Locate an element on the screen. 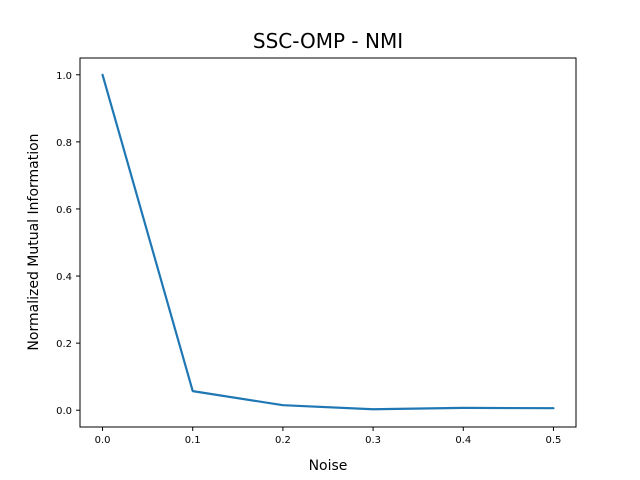 This screenshot has width=640, height=480. x-tick-label: 0.3 is located at coordinates (373, 440).